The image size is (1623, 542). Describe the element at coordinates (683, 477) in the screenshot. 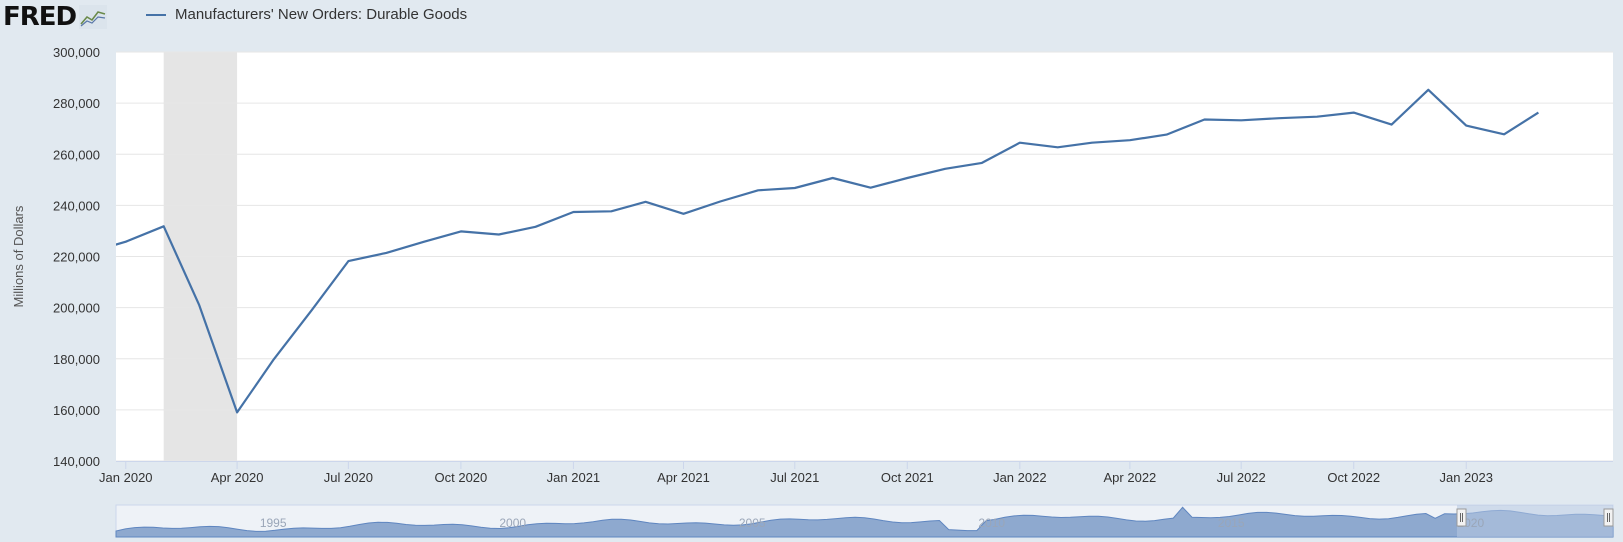

I see `x-tick-label: Apr 2021` at that location.